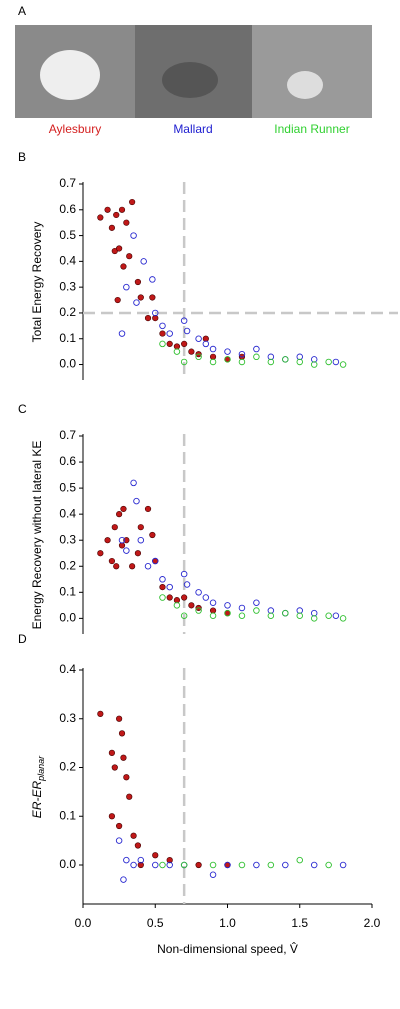 This screenshot has width=400, height=1009. Describe the element at coordinates (227, 948) in the screenshot. I see `x-axis-label: Non-dimensional speed, V̂` at that location.